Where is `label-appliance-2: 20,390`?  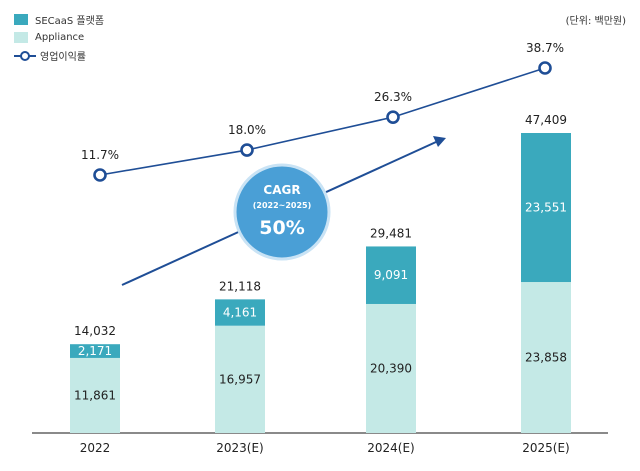
label-appliance-2: 20,390 is located at coordinates (391, 368).